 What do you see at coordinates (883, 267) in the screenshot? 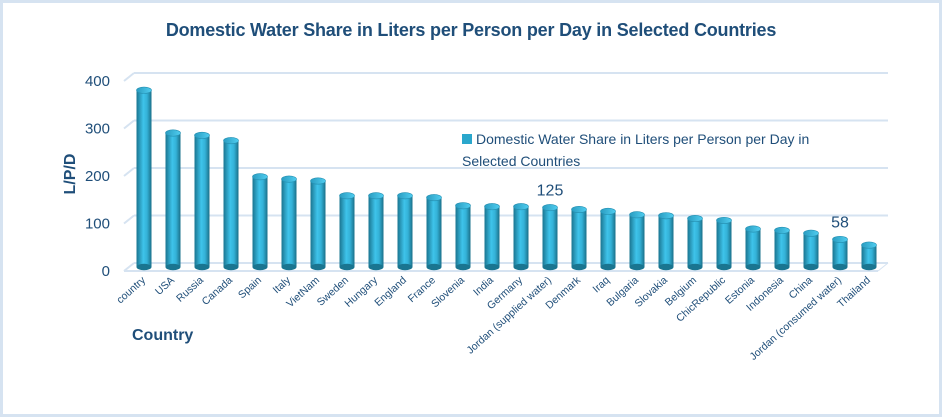
I see `floor-right-edge` at bounding box center [883, 267].